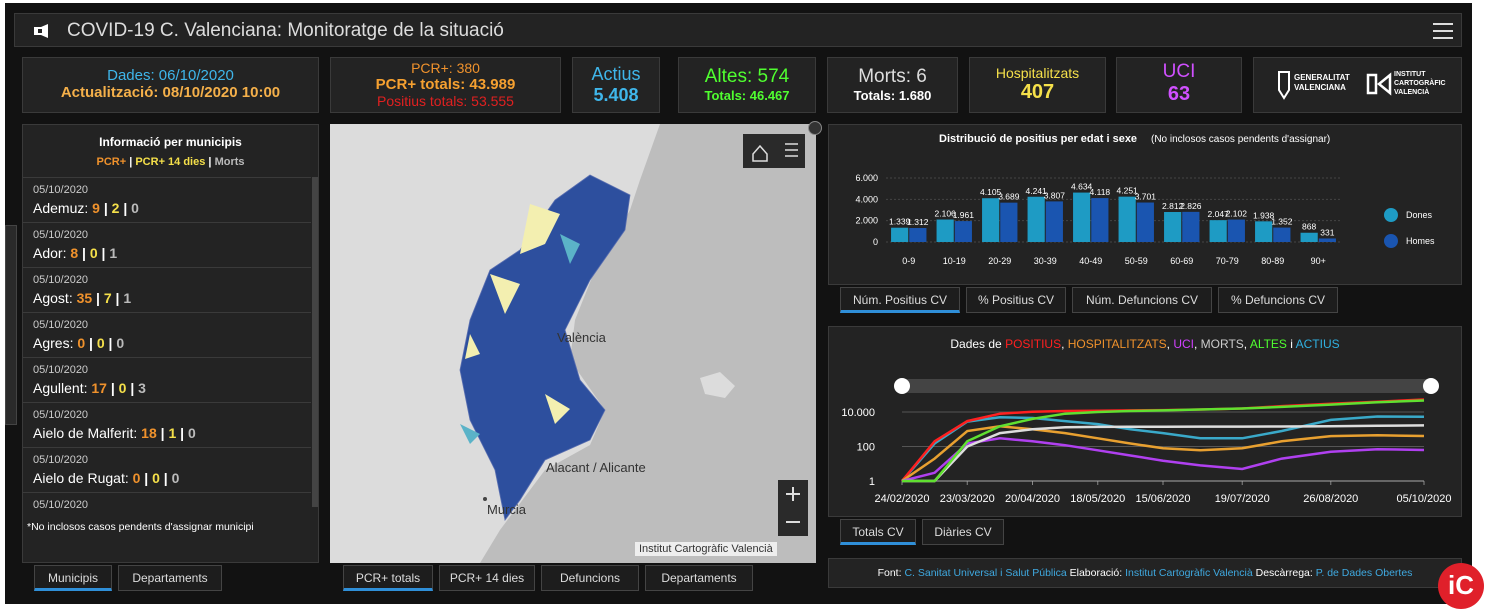 Image resolution: width=1486 pixels, height=609 pixels. Describe the element at coordinates (136, 388) in the screenshot. I see `item-value: 3` at that location.